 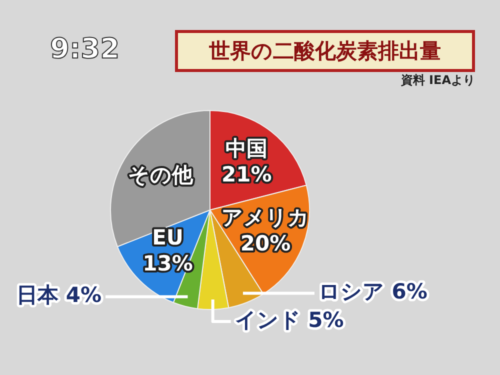 I want to click on data-label: 20%, so click(x=265, y=243).